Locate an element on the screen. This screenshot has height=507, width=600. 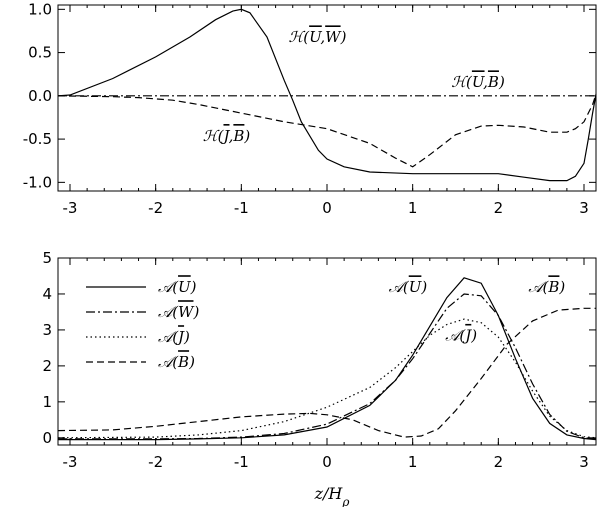
bottom-x-tick-label: 3 is located at coordinates (584, 462).